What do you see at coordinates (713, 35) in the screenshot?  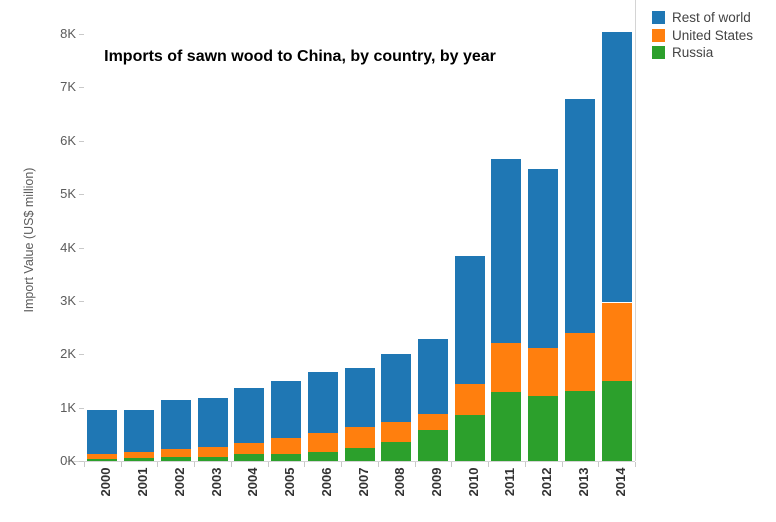 I see `legend-label: United States` at bounding box center [713, 35].